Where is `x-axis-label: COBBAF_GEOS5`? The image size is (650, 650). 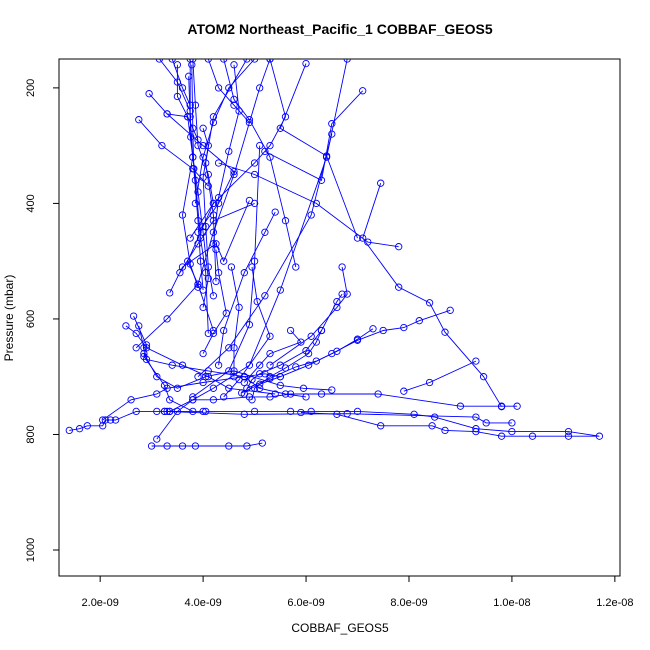 x-axis-label: COBBAF_GEOS5 is located at coordinates (340, 628).